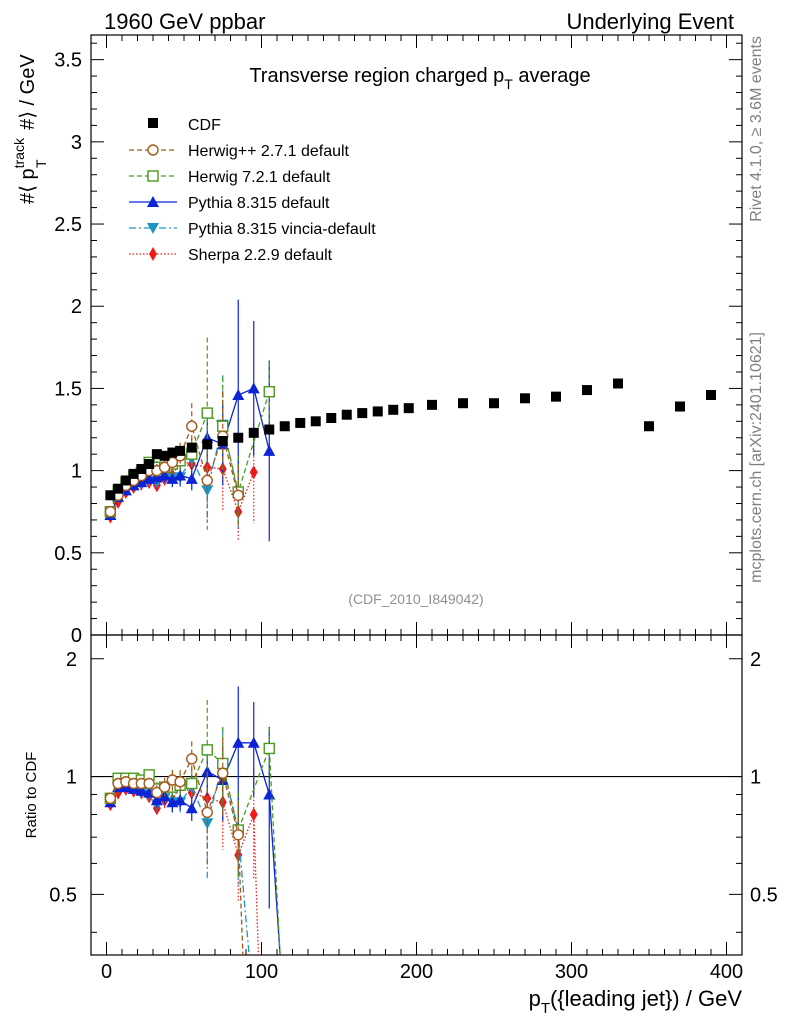 The height and width of the screenshot is (1024, 786). I want to click on x-axis-label: pT({leading jet}) / GeV, so click(636, 1001).